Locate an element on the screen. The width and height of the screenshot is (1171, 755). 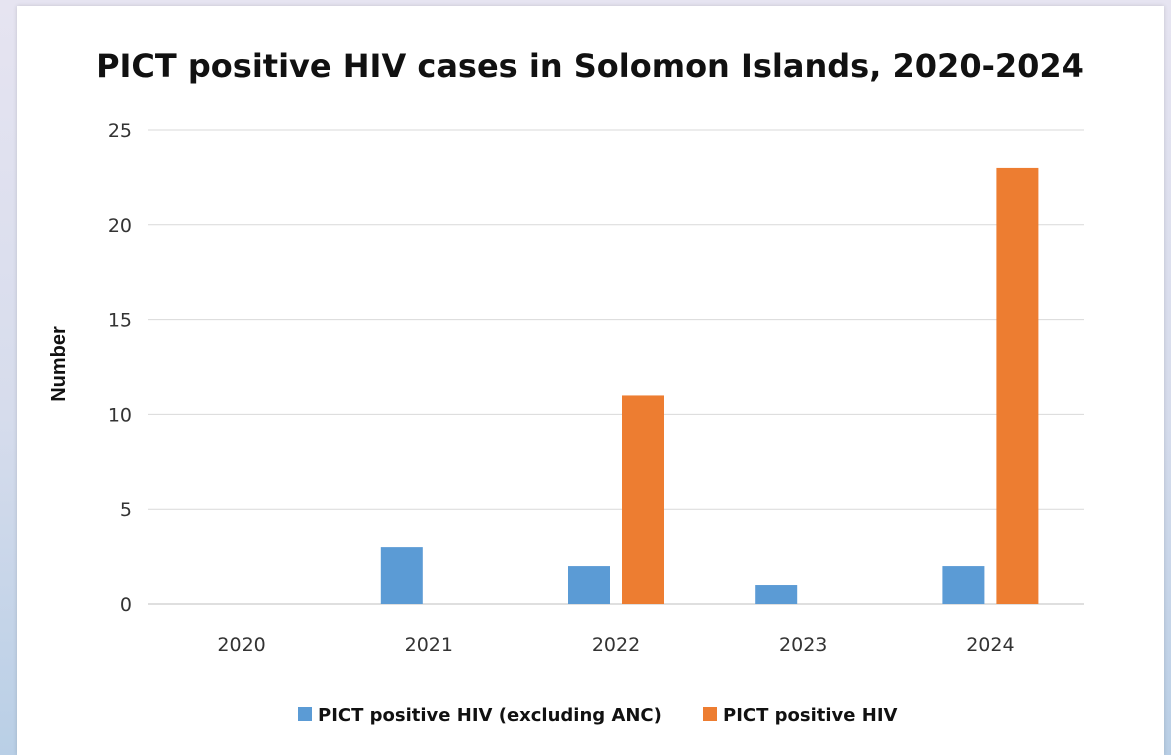
y-tick-label: 10 is located at coordinates (120, 415).